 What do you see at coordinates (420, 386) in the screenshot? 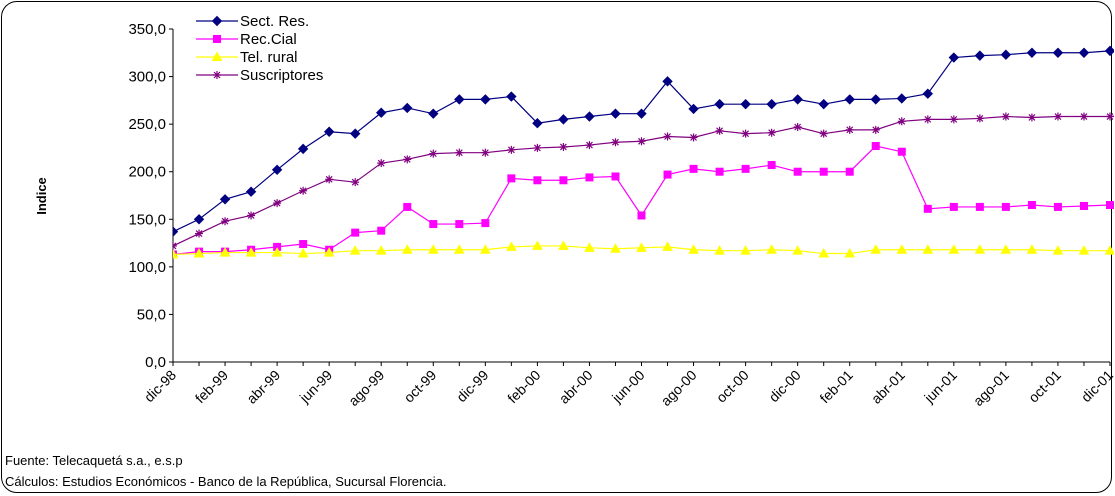
I see `x-tick-label: oct-99` at bounding box center [420, 386].